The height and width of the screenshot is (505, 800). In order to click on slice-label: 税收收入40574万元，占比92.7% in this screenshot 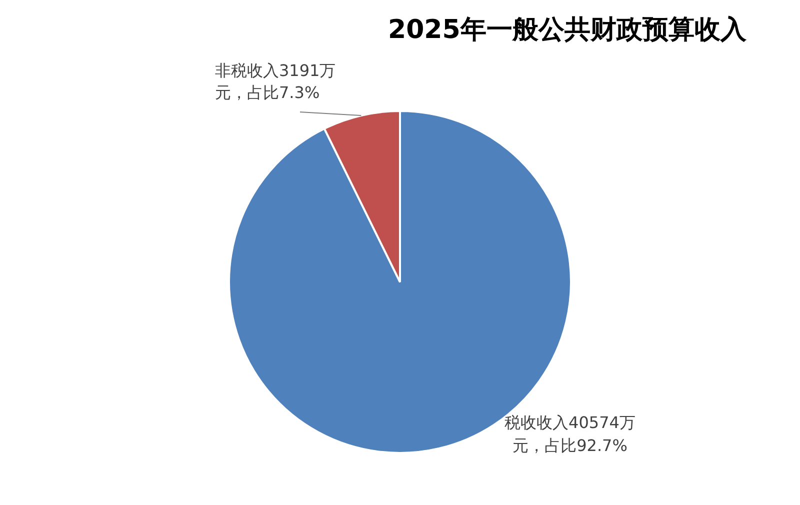, I will do `click(570, 434)`.